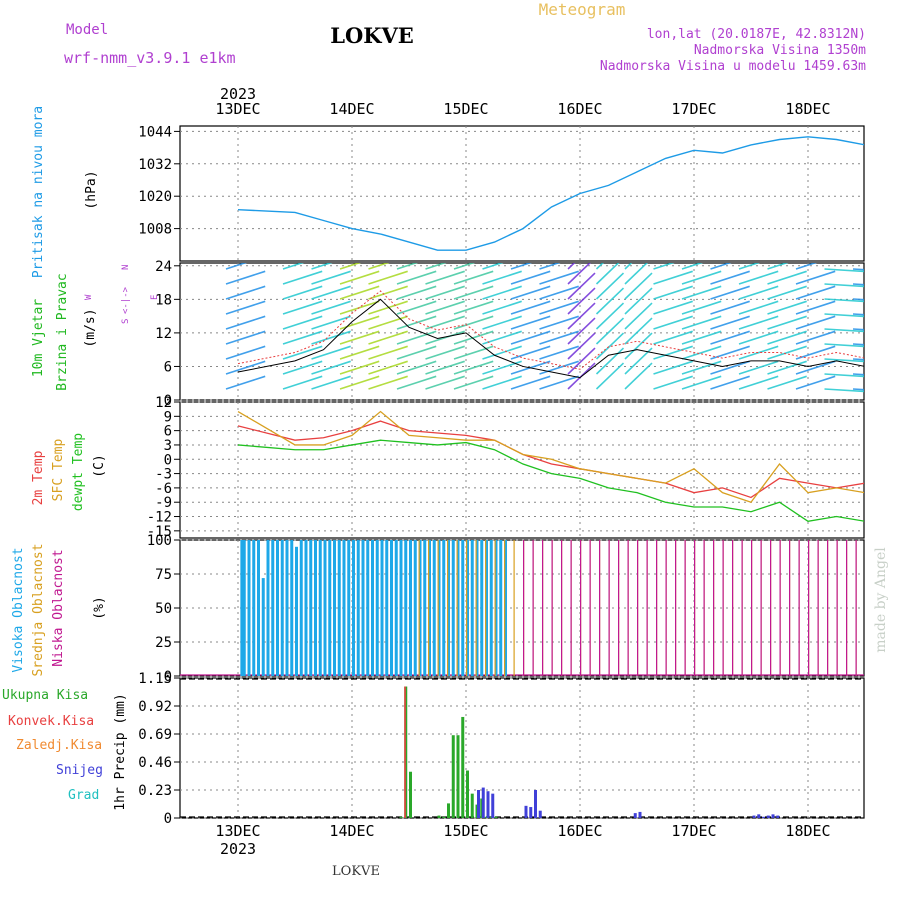 This screenshot has width=900, height=900. What do you see at coordinates (550, 456) in the screenshot?
I see `tsfc-line` at bounding box center [550, 456].